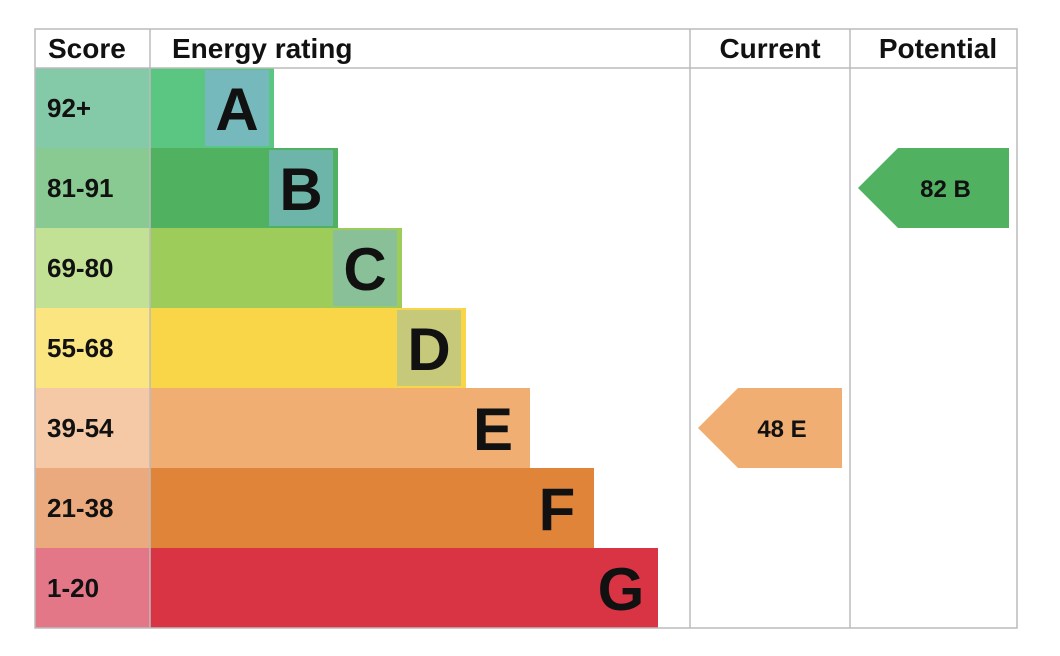  I want to click on band-letter-g: G, so click(621, 589).